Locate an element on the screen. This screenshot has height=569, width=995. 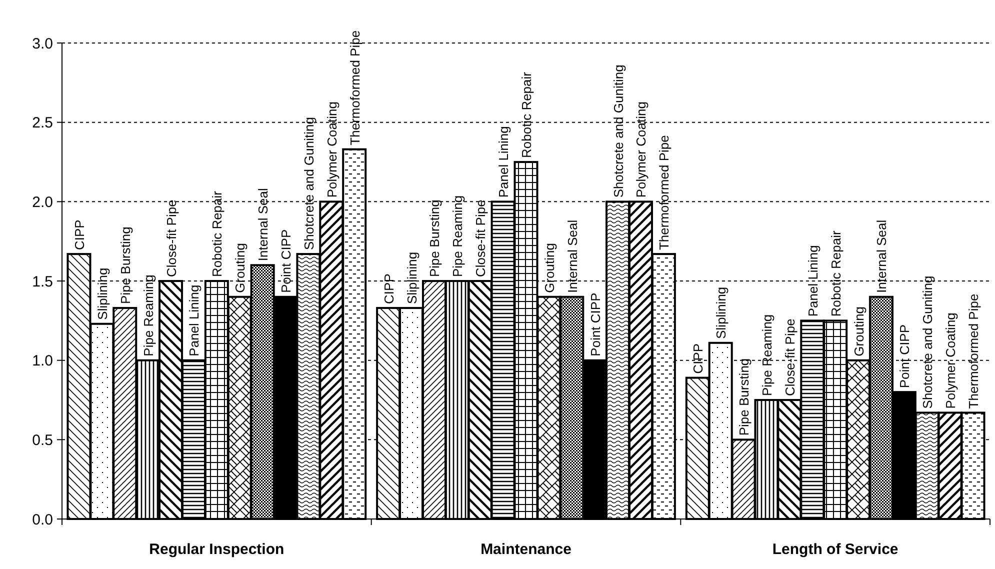
y-tick-label: 2.0 is located at coordinates (42, 202).